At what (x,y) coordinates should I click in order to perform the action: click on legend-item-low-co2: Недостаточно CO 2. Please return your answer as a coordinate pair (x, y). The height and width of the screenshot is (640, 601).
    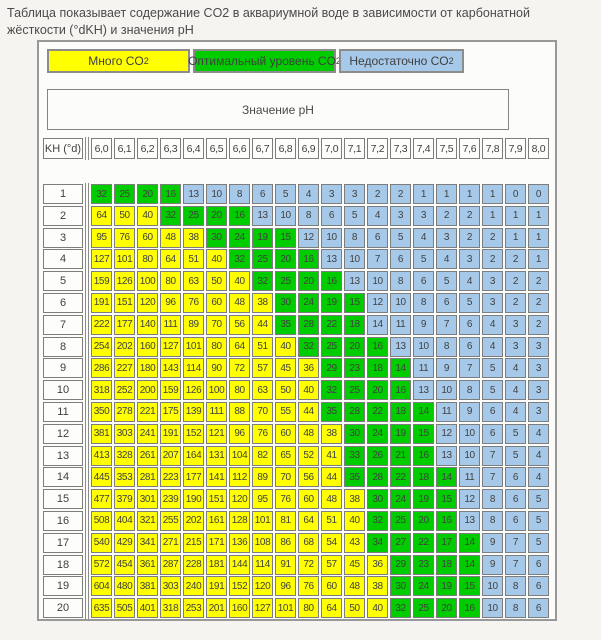
    Looking at the image, I should click on (401, 61).